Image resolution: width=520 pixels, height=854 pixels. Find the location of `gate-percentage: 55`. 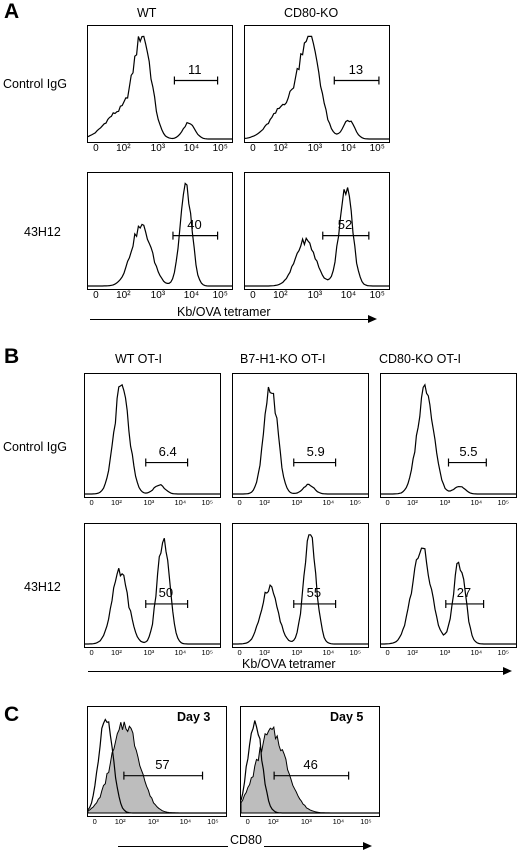

gate-percentage: 55 is located at coordinates (314, 592).